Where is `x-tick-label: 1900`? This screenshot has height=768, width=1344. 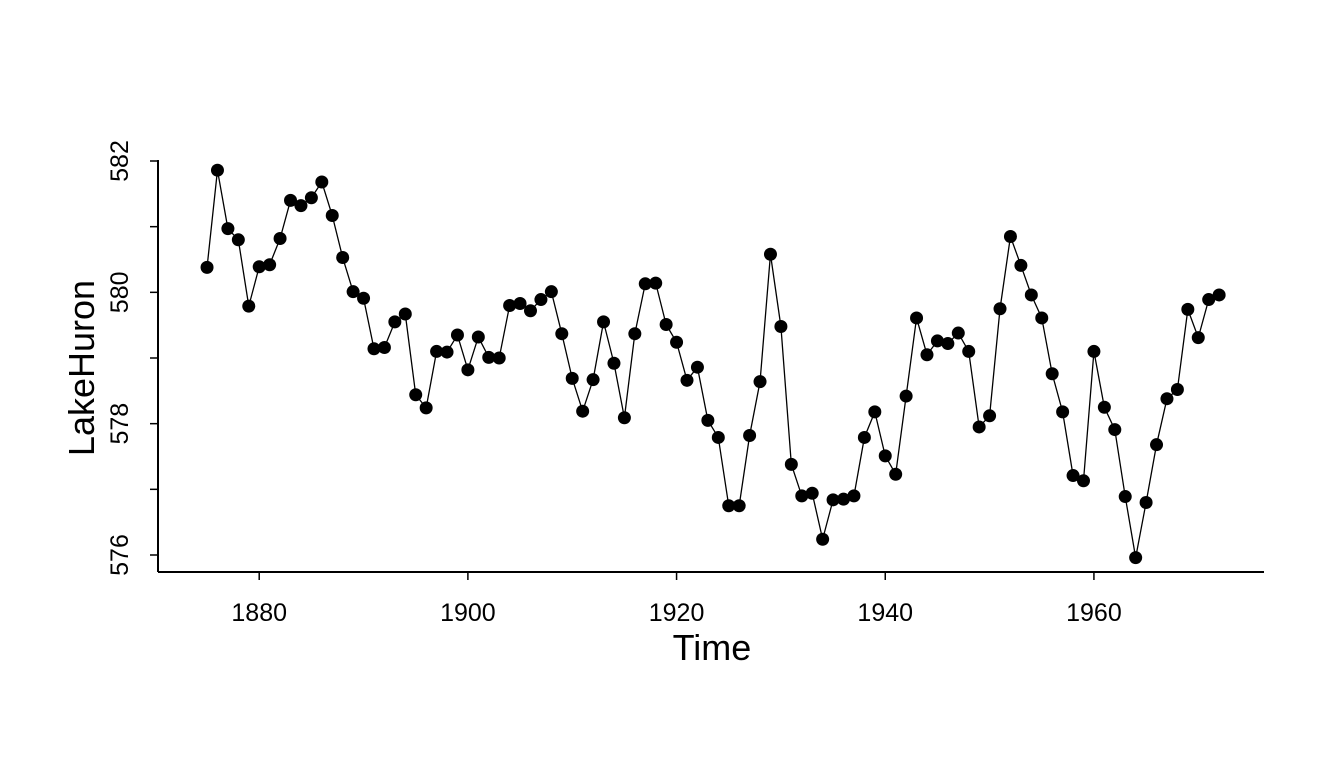
x-tick-label: 1900 is located at coordinates (468, 613).